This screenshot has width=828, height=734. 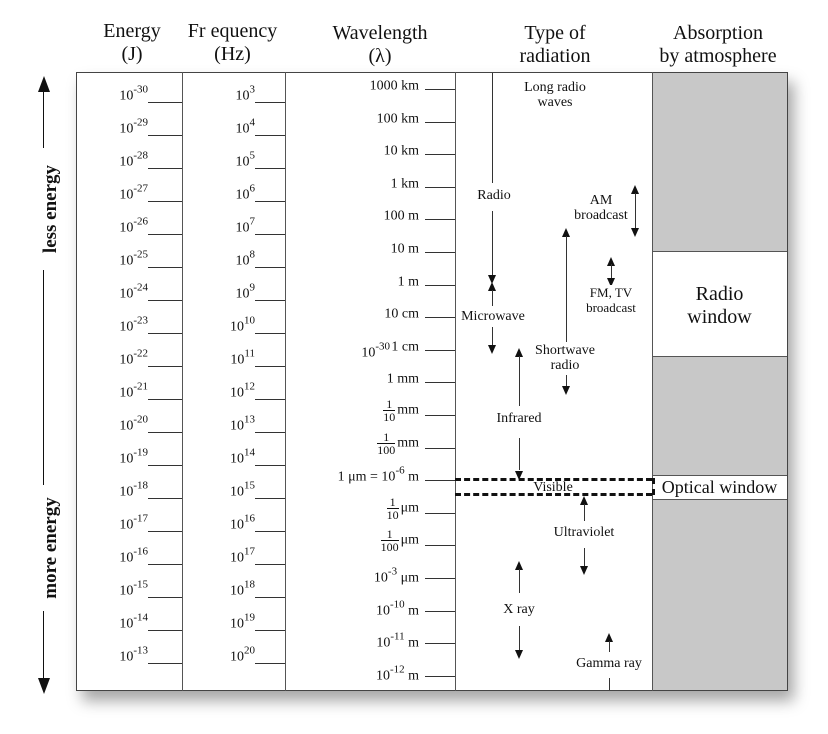 I want to click on energy-tick-label: 10-29, so click(x=133, y=126).